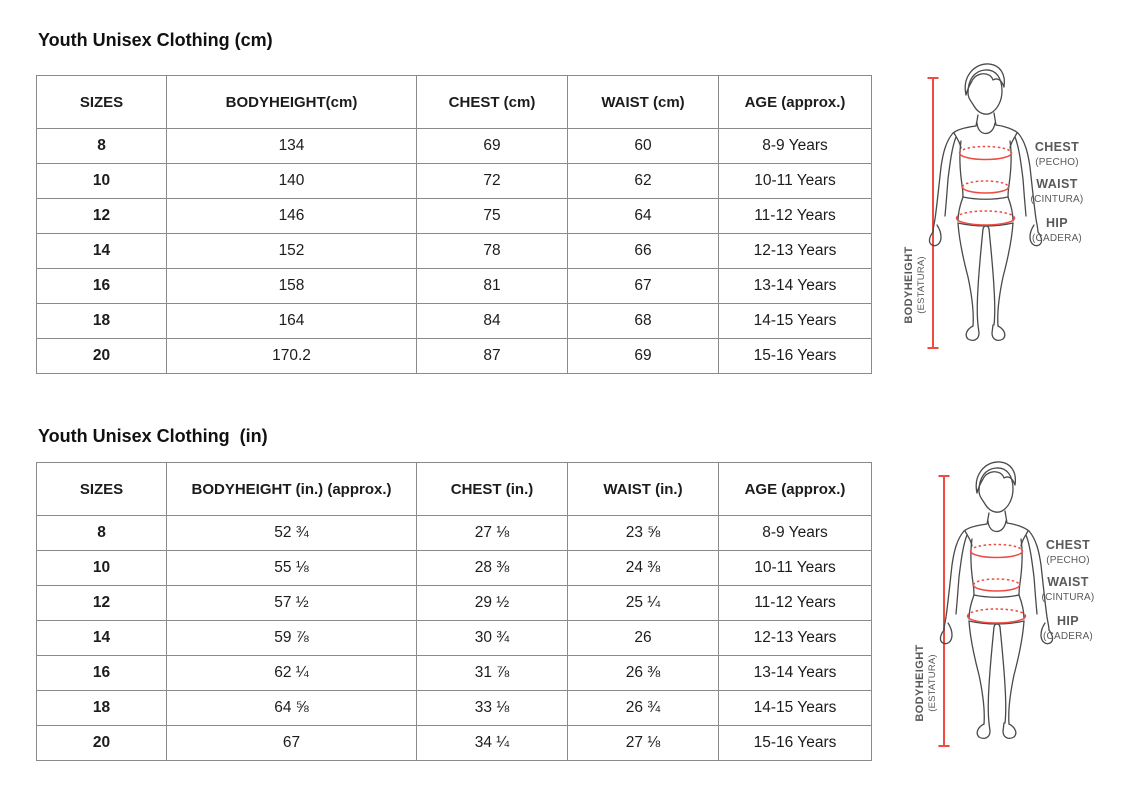 This screenshot has width=1139, height=790. I want to click on value-cell: 13-14 Years, so click(795, 286).